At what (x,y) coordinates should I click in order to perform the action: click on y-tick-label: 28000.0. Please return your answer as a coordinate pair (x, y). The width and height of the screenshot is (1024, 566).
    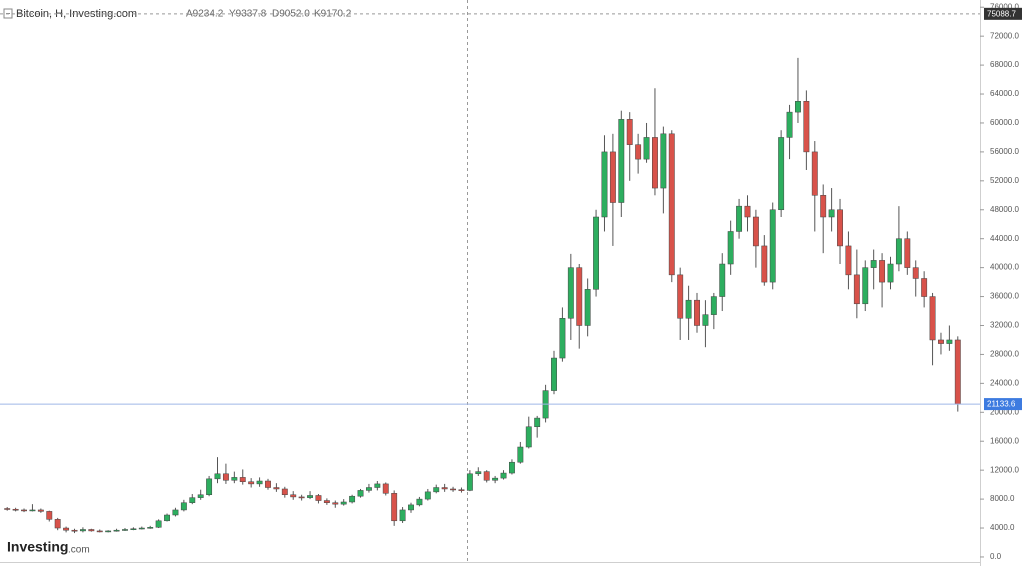
    Looking at the image, I should click on (1004, 354).